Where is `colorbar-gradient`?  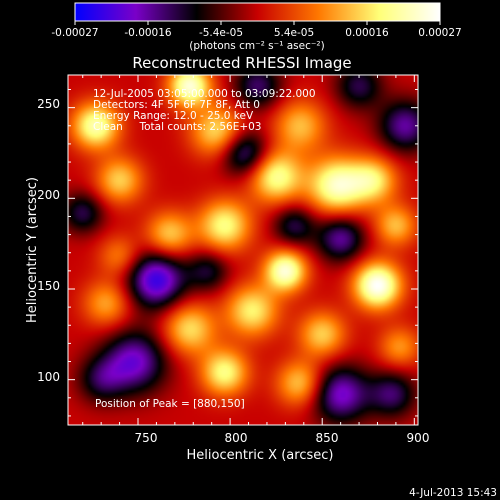
colorbar-gradient is located at coordinates (257, 12).